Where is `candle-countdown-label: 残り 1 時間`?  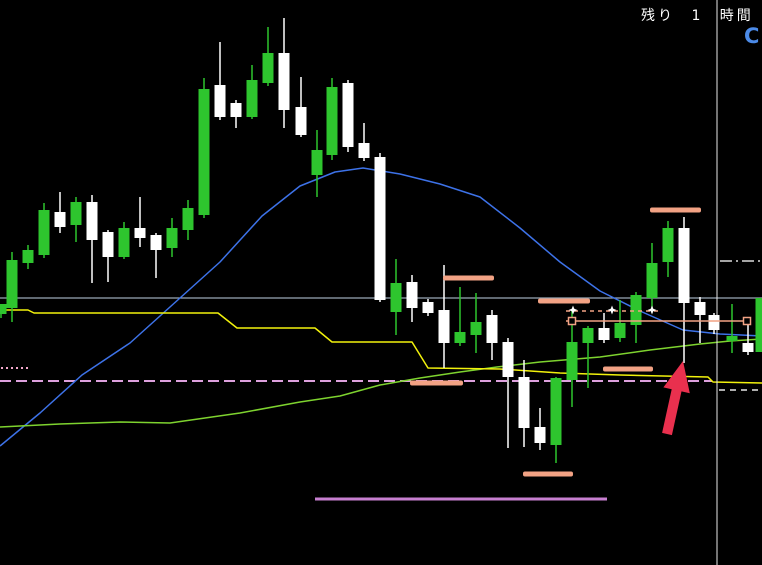 candle-countdown-label: 残り 1 時間 is located at coordinates (697, 16).